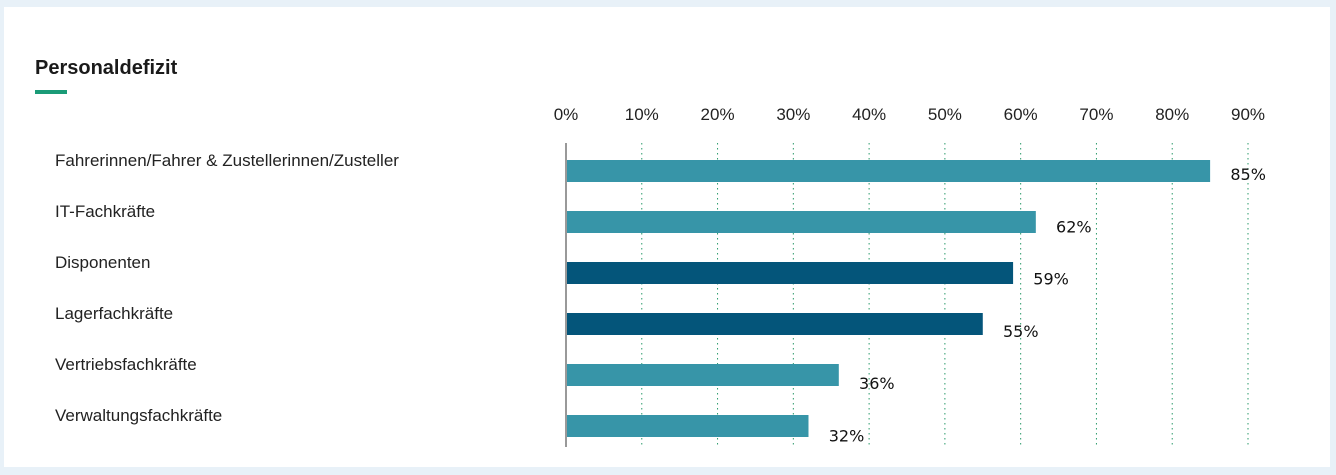  What do you see at coordinates (793, 114) in the screenshot?
I see `x-tick-label: 30%` at bounding box center [793, 114].